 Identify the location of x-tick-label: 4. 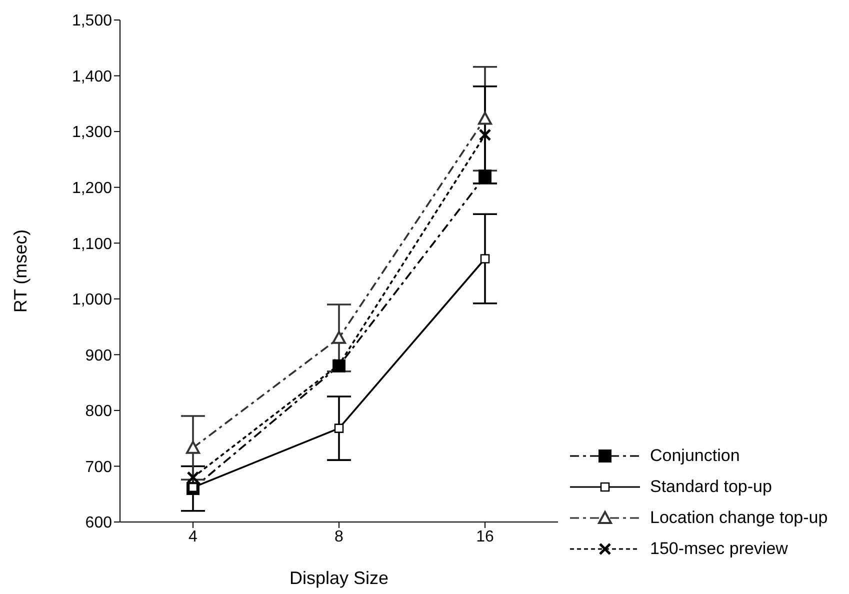
(193, 537).